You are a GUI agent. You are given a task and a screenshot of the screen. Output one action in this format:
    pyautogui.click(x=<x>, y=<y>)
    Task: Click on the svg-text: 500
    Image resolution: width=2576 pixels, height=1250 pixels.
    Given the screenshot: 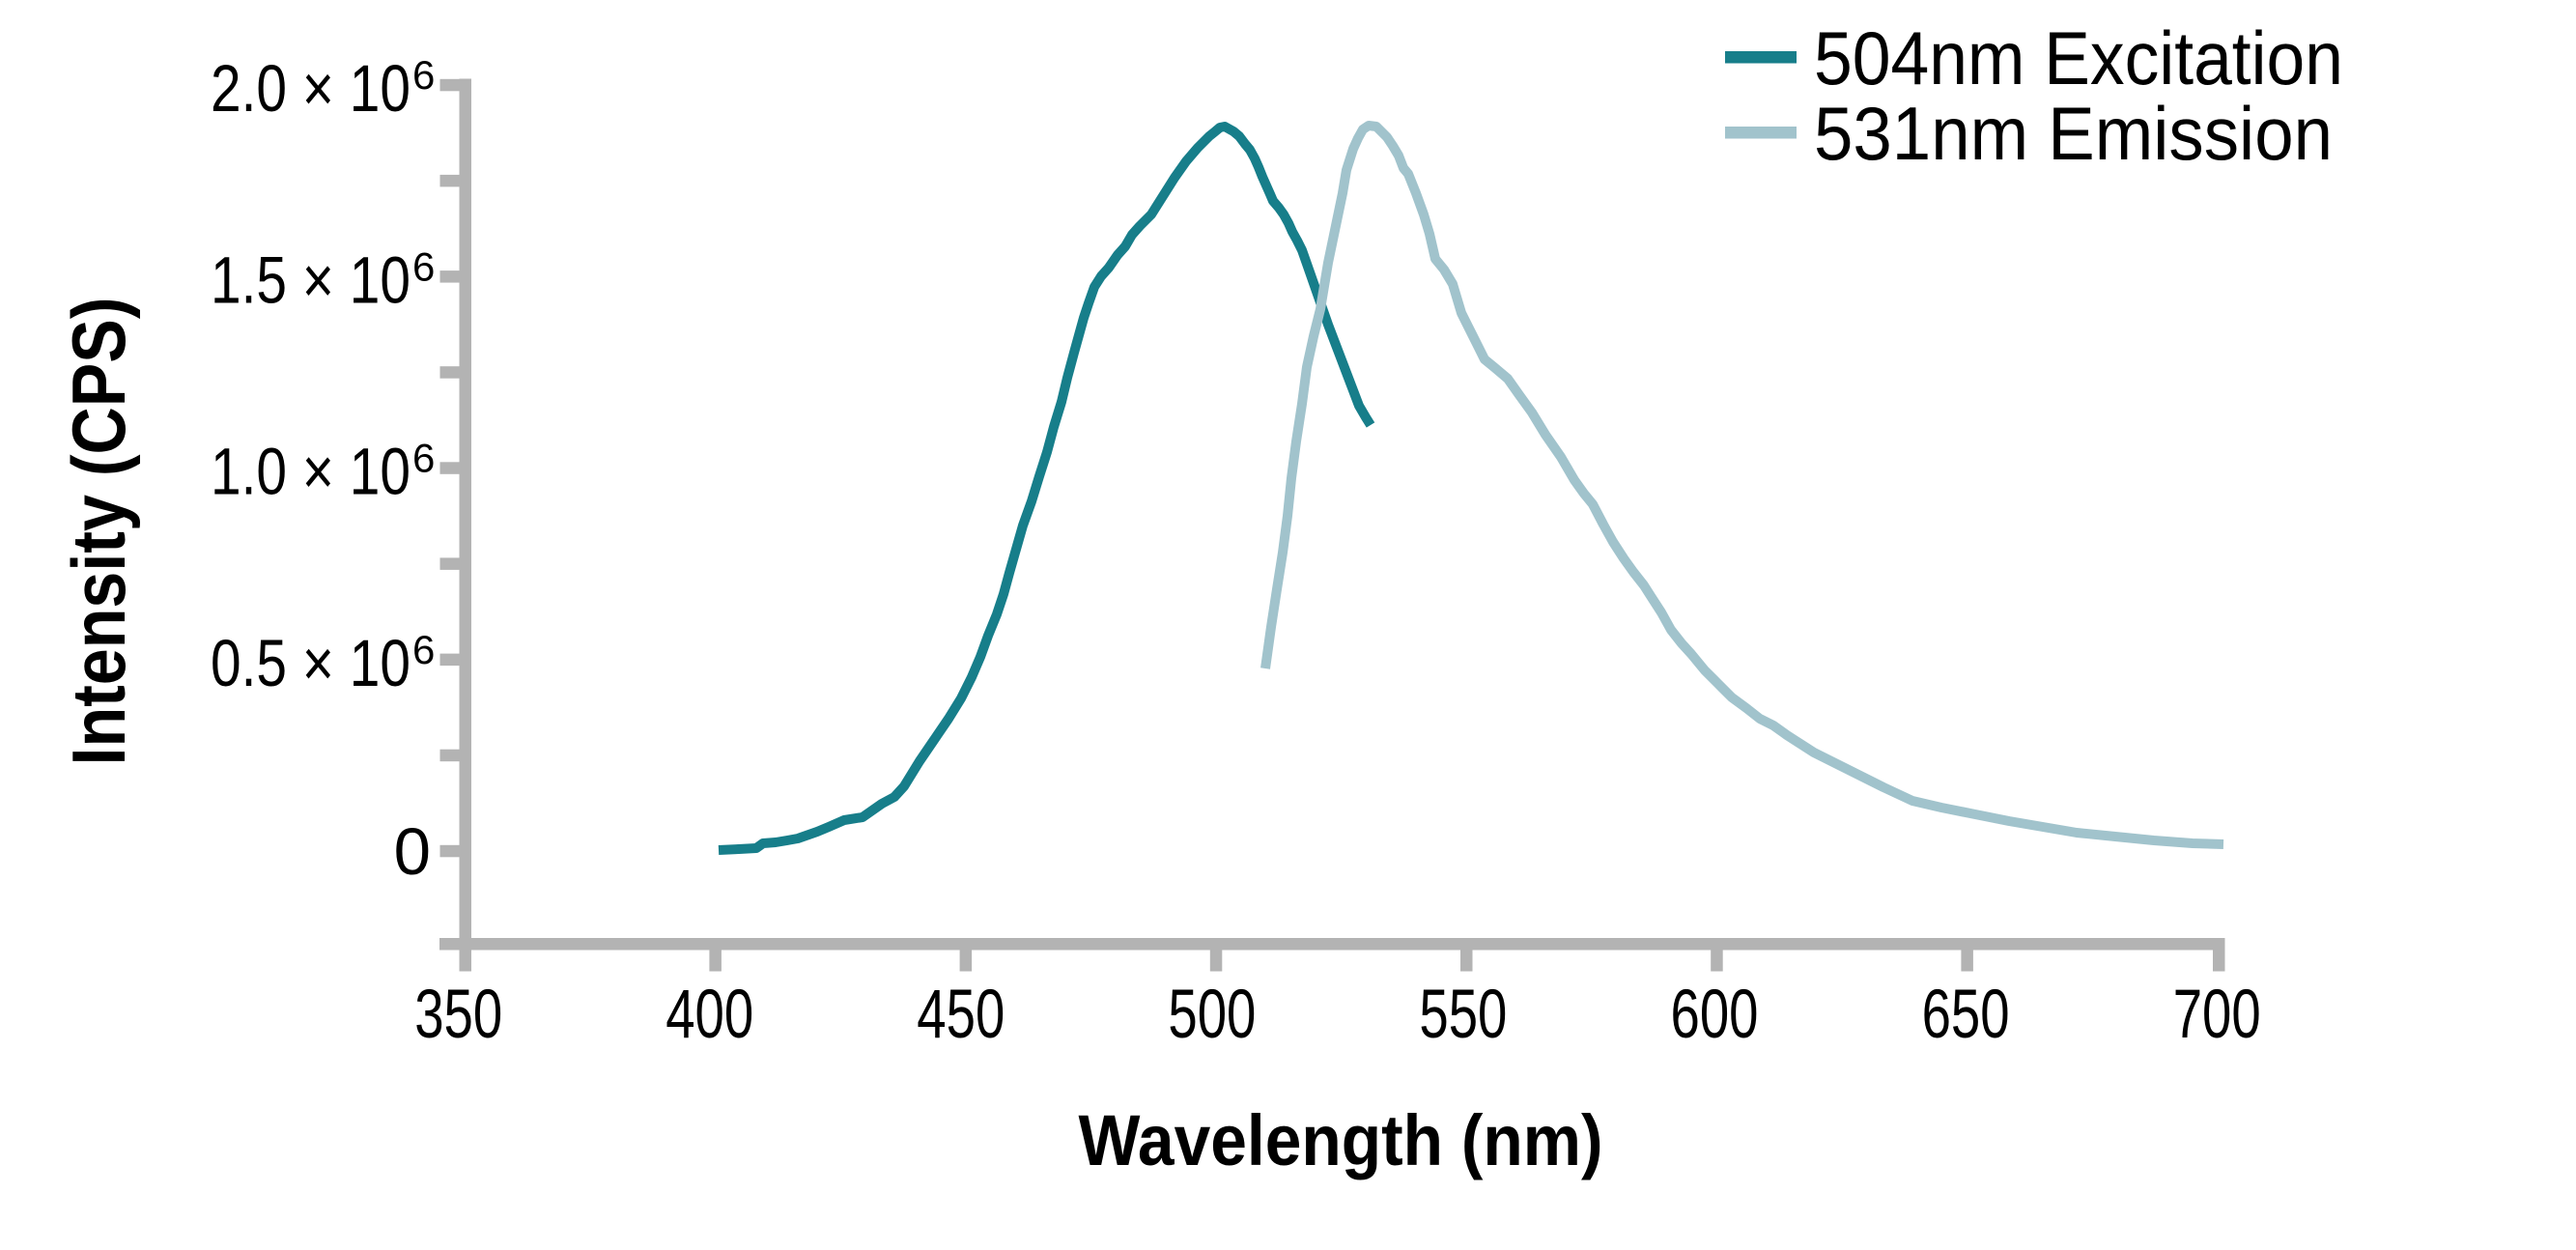 What is the action you would take?
    pyautogui.click(x=1212, y=1015)
    